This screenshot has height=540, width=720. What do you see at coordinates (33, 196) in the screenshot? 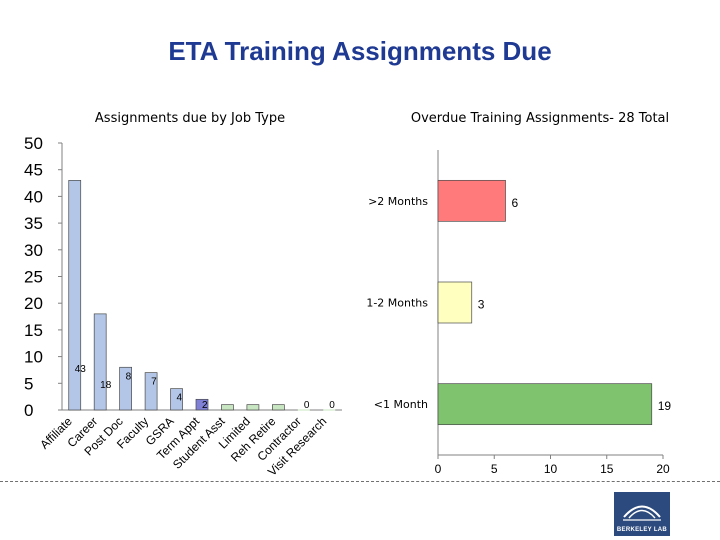
I see `y-tick-label: 40` at bounding box center [33, 196].